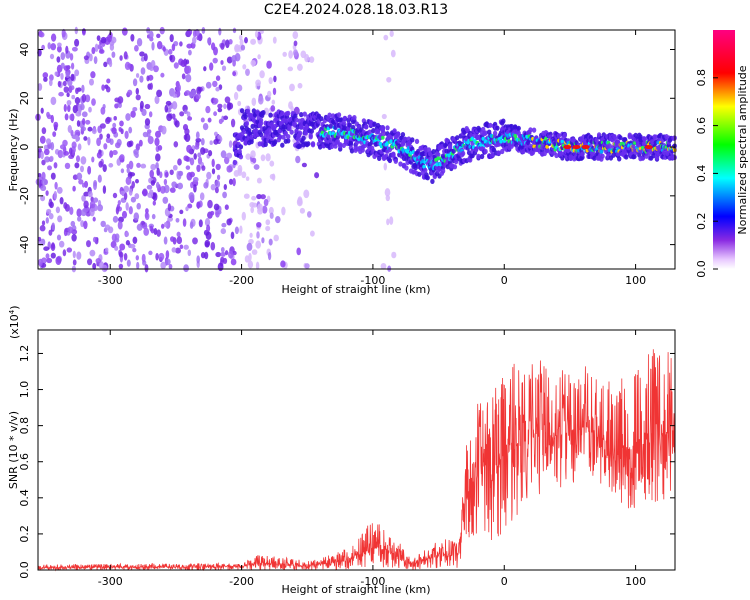  I want to click on snr-ylabel: SNR (10 * v/v), so click(13, 450).